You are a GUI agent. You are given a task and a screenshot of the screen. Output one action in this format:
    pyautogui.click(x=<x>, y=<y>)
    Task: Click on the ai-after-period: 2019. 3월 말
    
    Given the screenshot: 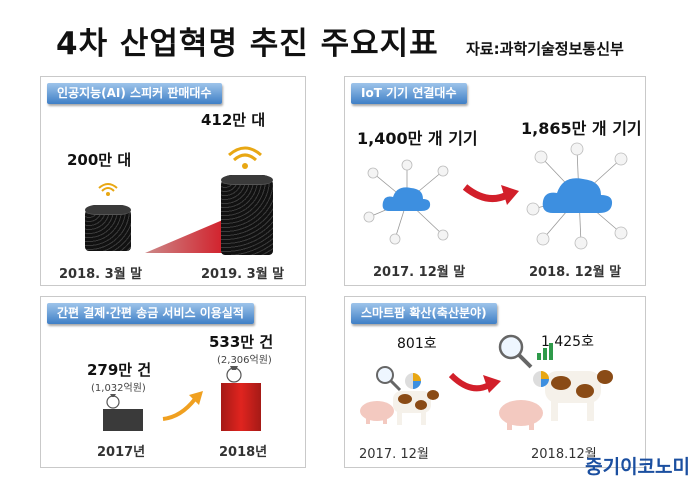 What is the action you would take?
    pyautogui.click(x=243, y=274)
    